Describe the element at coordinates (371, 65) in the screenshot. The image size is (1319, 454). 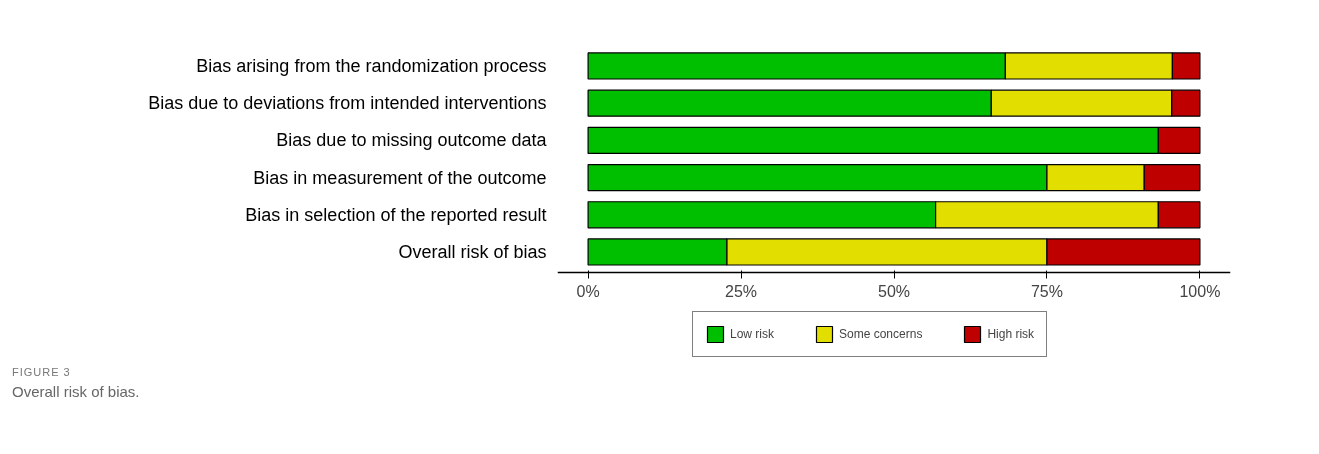
I see `y-tick-label: Bias arising from the randomization process` at that location.